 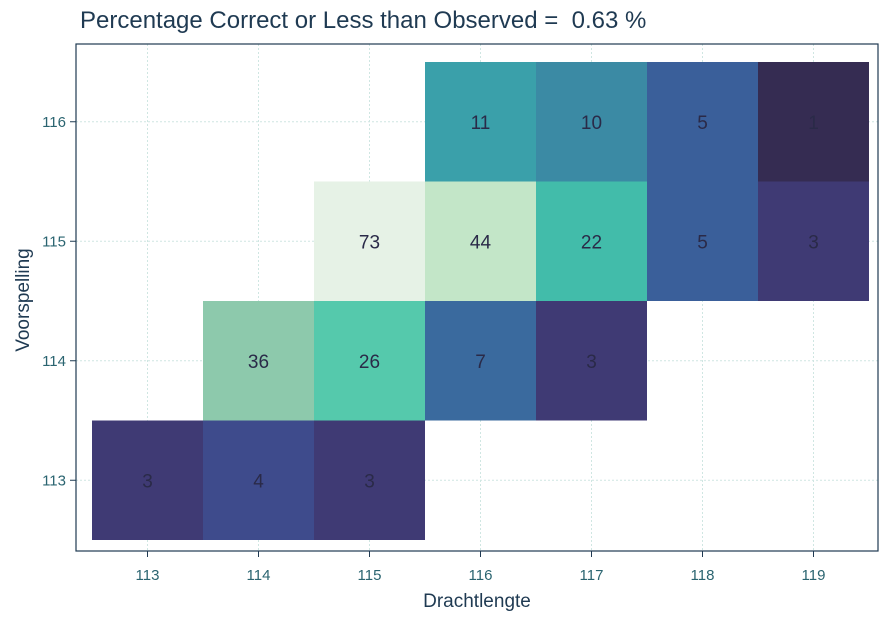 I want to click on cell-value-label: 22, so click(x=591, y=242).